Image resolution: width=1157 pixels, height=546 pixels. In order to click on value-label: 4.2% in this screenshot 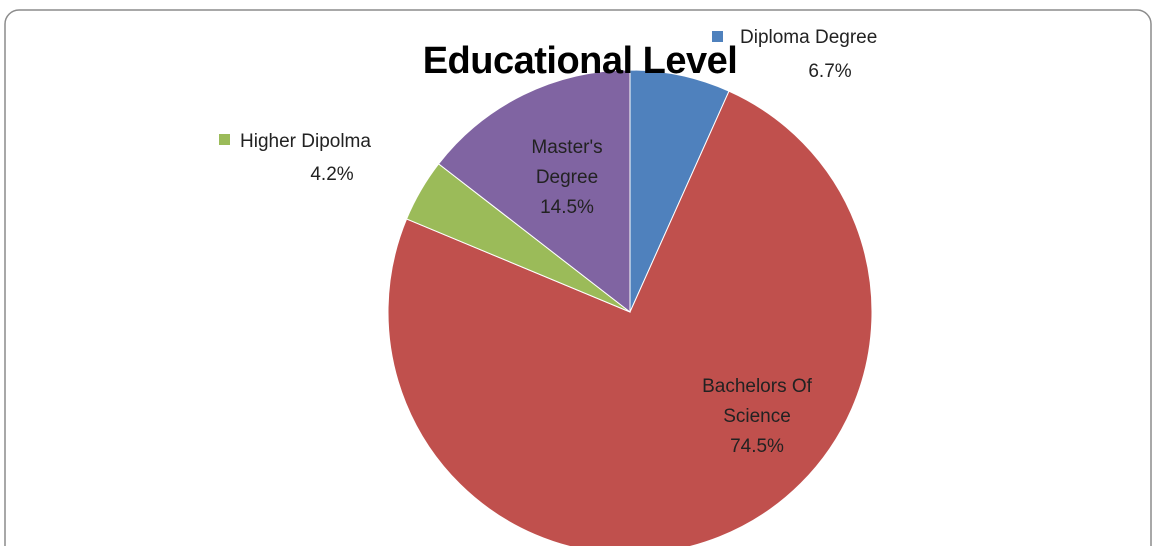, I will do `click(332, 174)`.